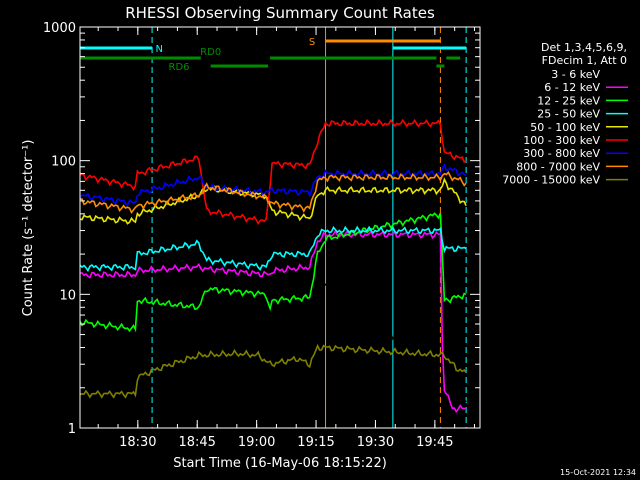  I want to click on x-tick-label-1: 18:45, so click(196, 442).